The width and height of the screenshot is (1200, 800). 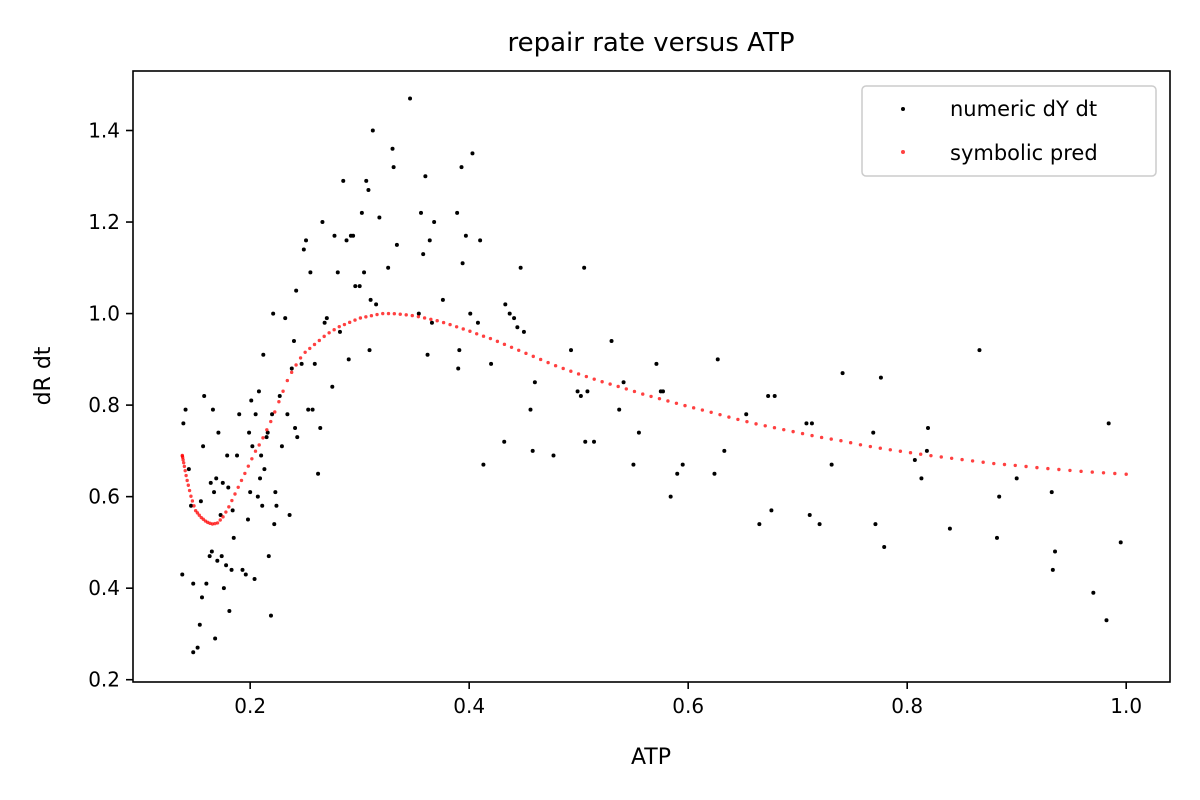 What do you see at coordinates (250, 706) in the screenshot?
I see `x-tick-label: 0.2` at bounding box center [250, 706].